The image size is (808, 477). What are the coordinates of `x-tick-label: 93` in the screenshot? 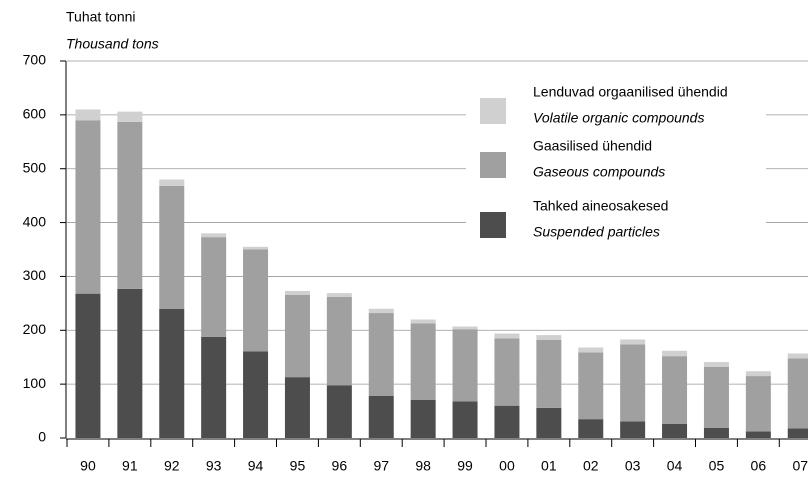 It's located at (214, 466).